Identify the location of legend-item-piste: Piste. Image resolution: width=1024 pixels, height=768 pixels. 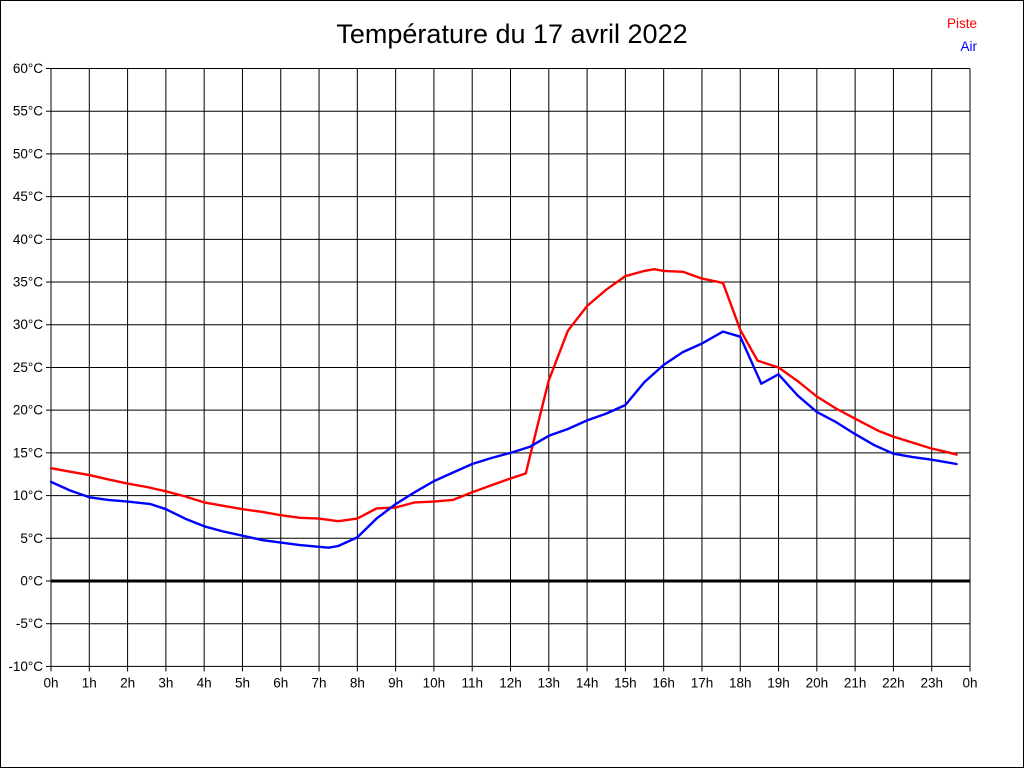
(961, 23).